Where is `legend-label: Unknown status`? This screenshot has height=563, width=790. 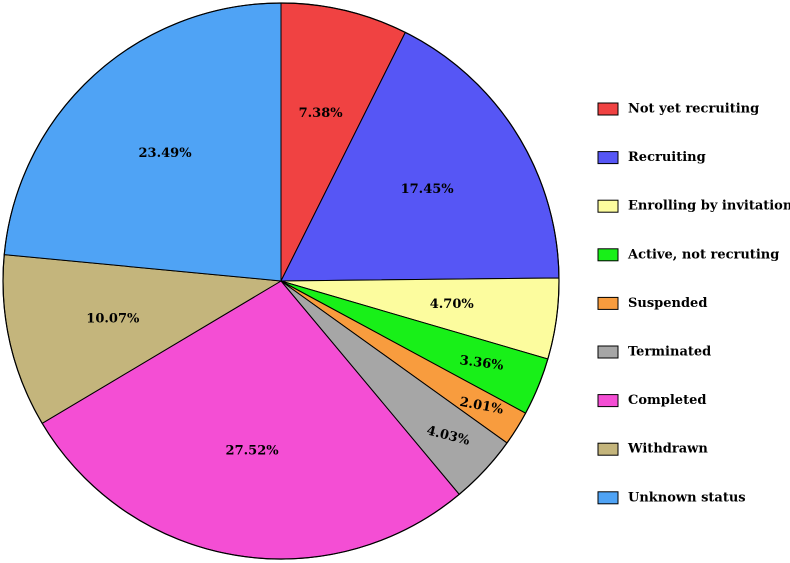 legend-label: Unknown status is located at coordinates (687, 497).